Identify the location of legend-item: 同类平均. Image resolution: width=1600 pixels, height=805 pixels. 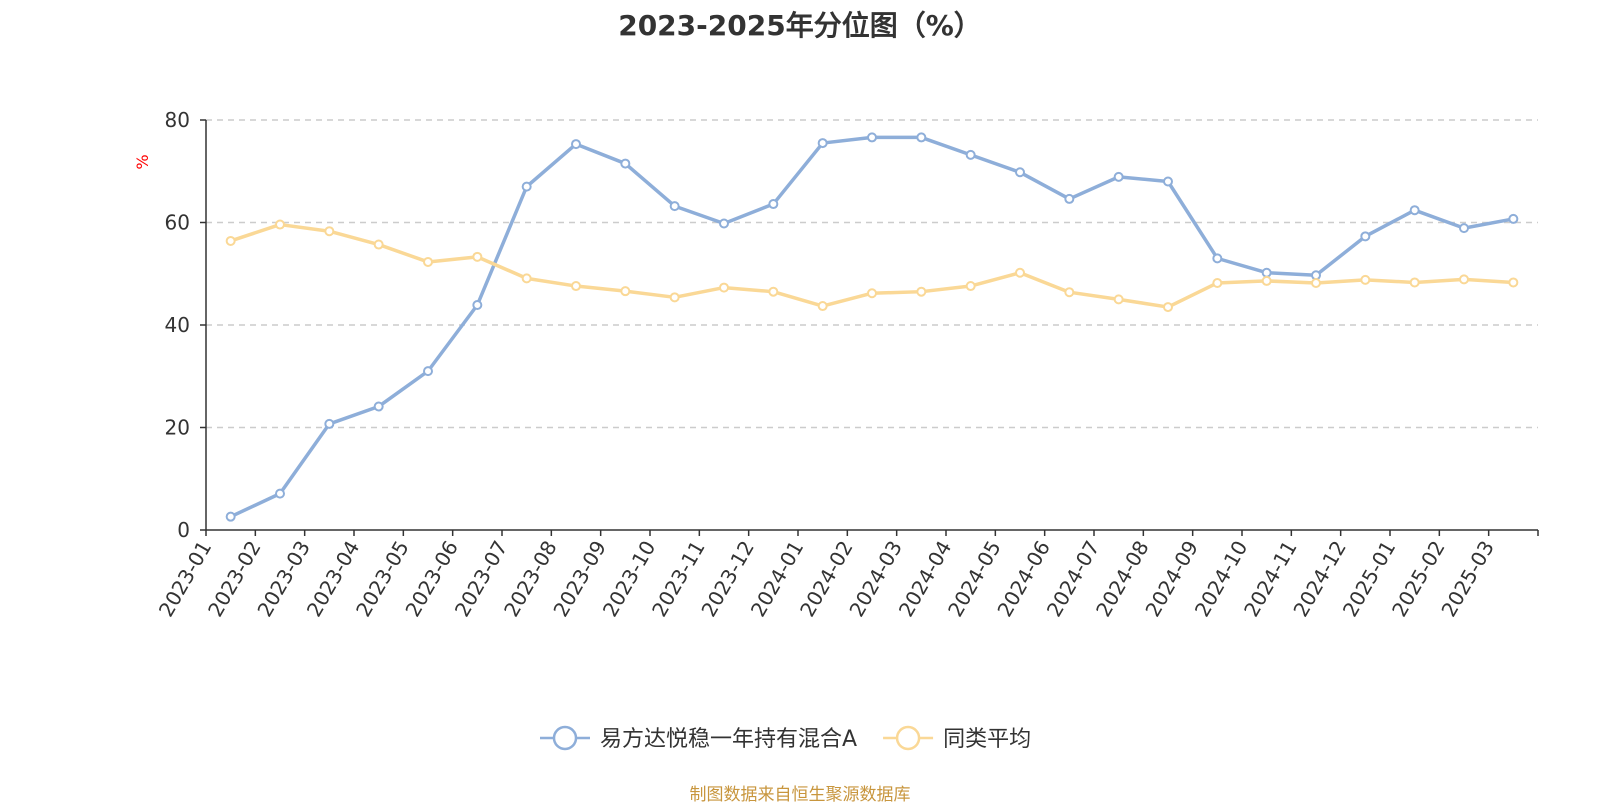
(957, 738).